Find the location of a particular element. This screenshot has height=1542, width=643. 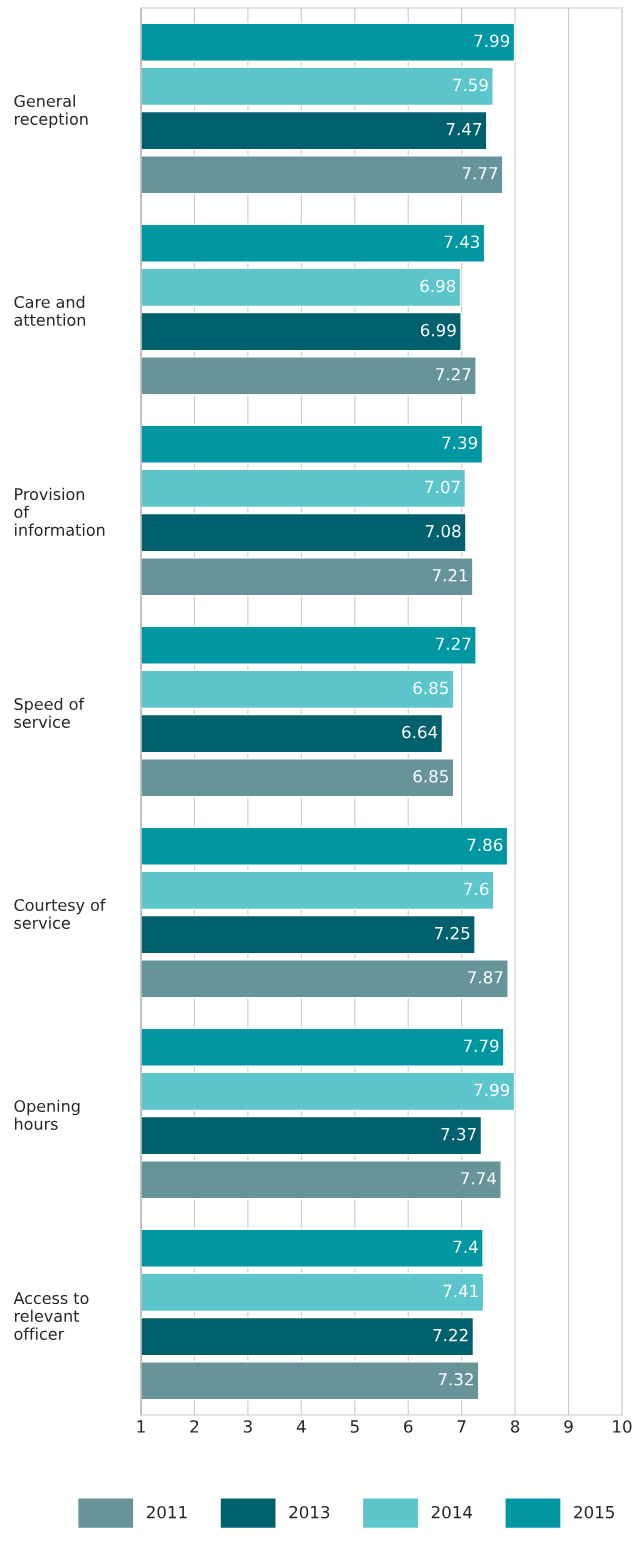

x-tick-label: 1 is located at coordinates (141, 1426).